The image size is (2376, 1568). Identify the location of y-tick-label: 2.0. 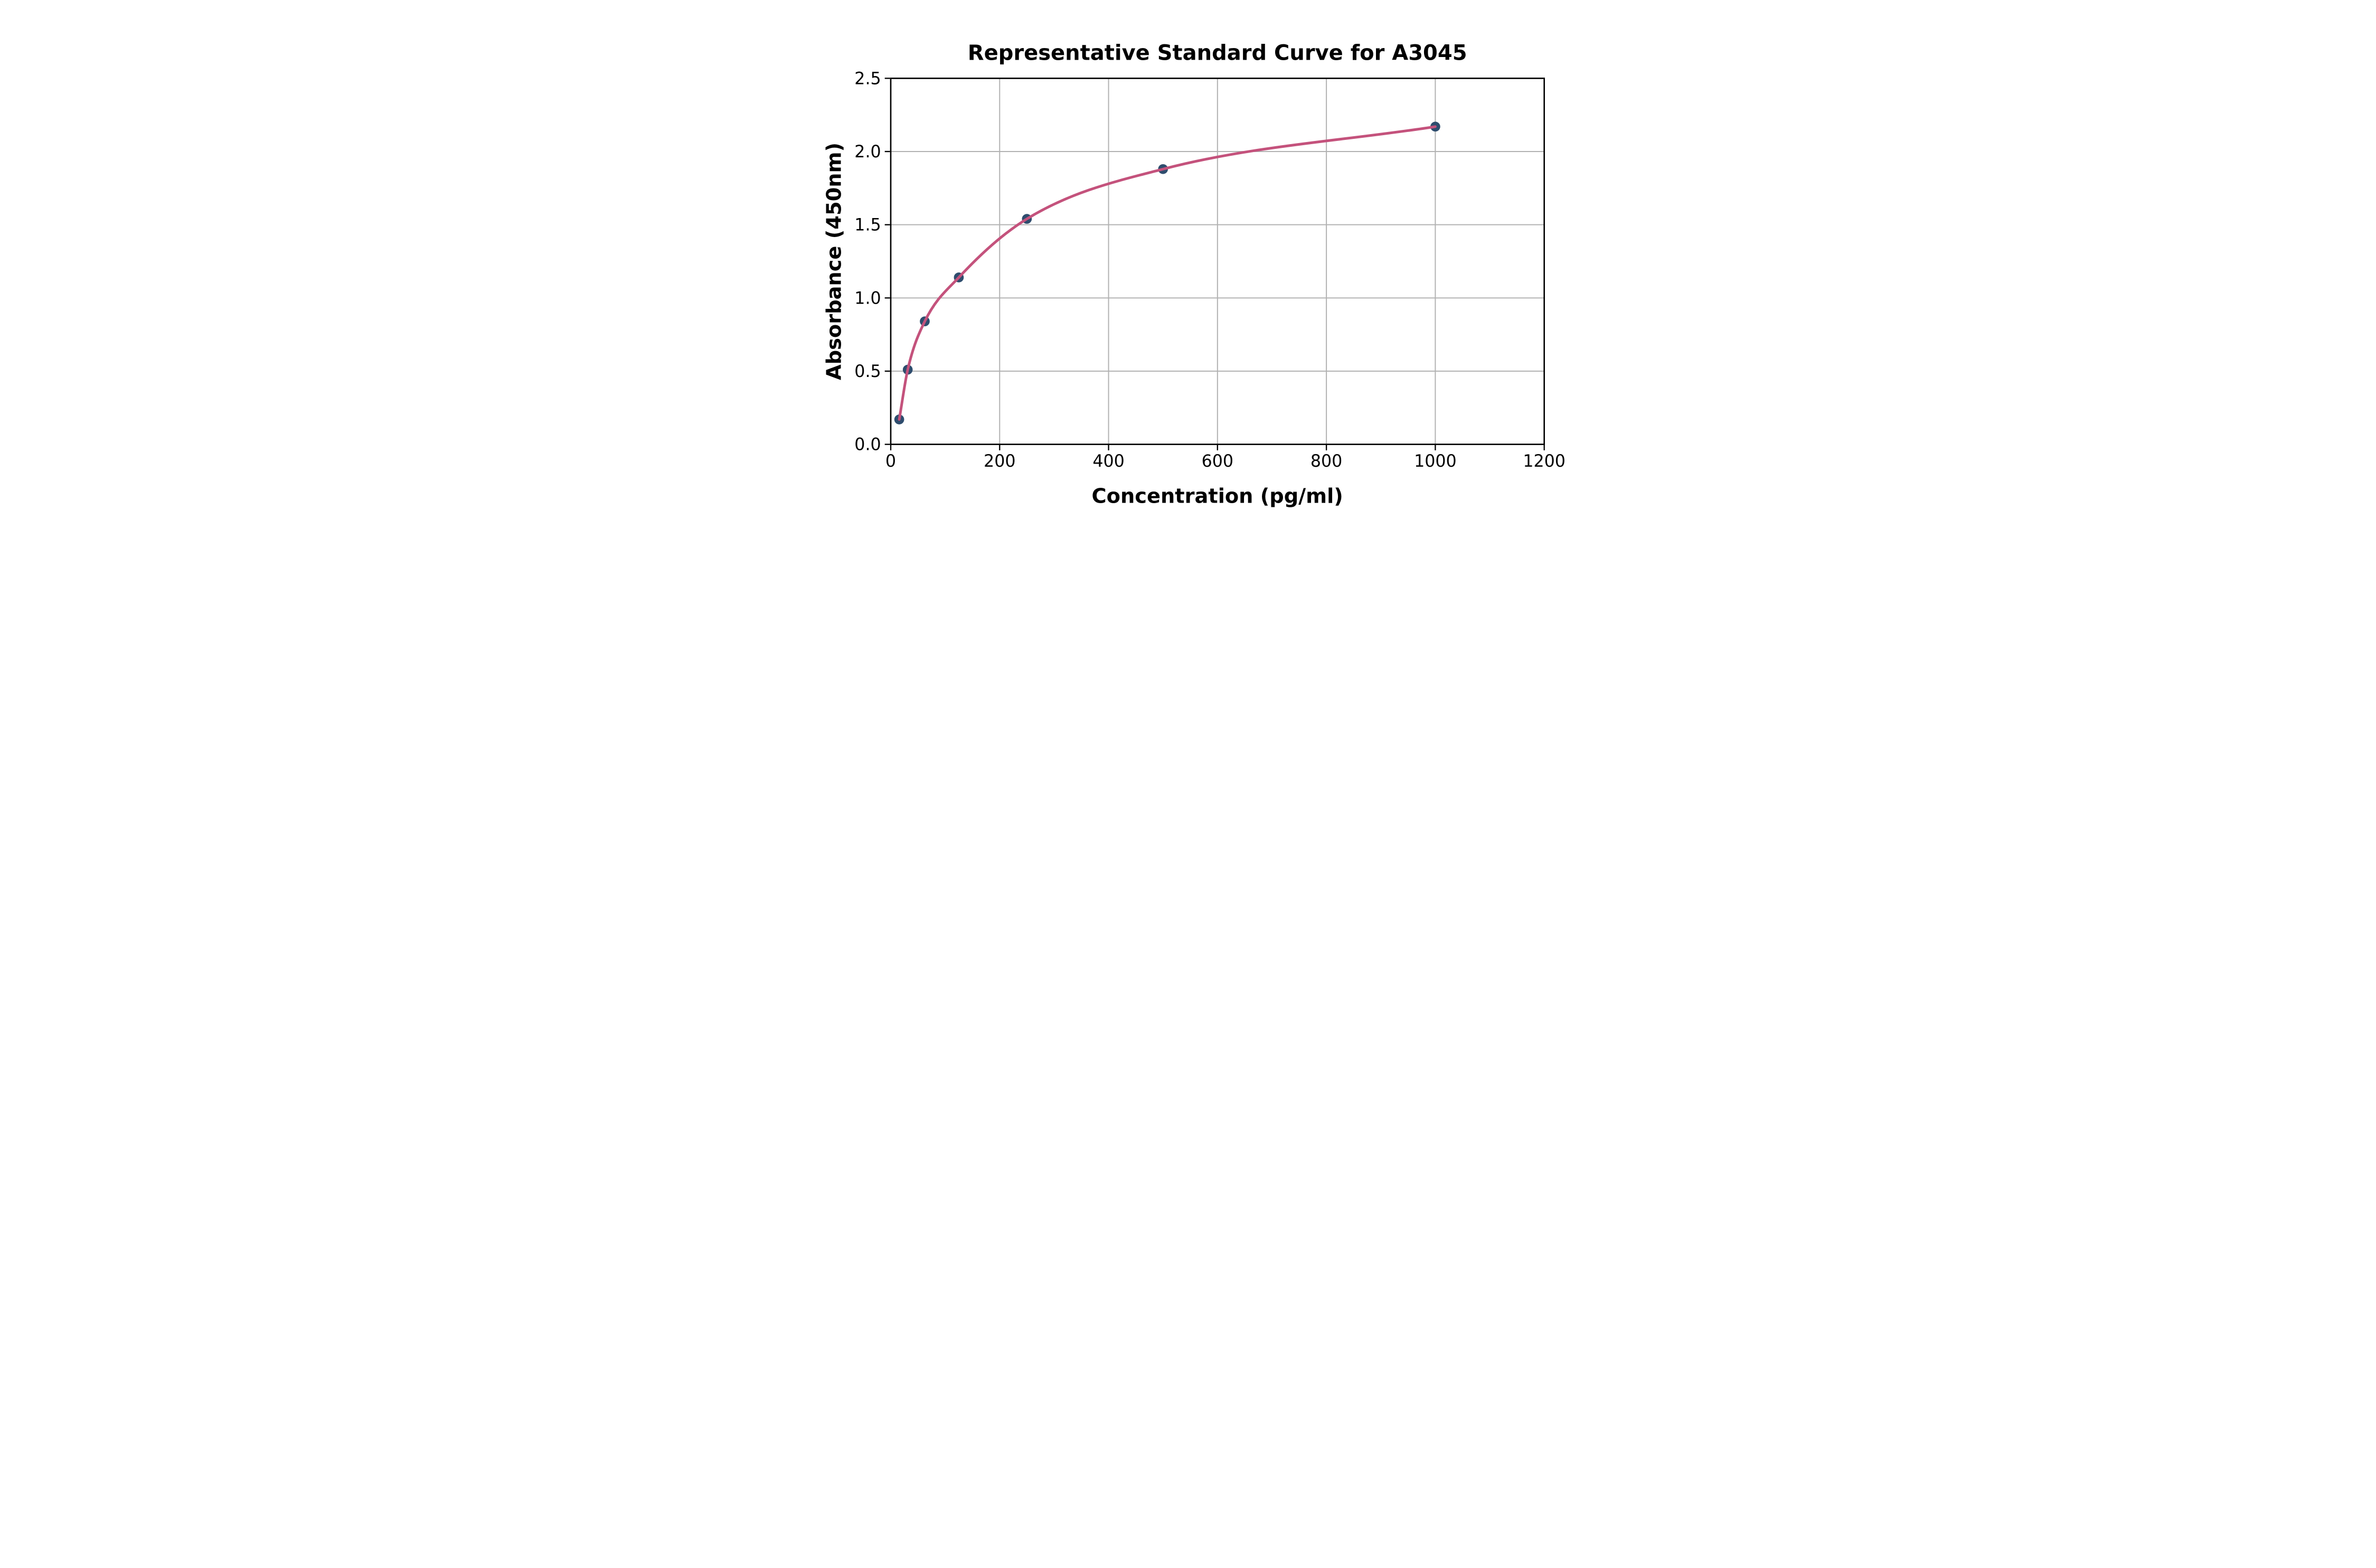
(867, 152).